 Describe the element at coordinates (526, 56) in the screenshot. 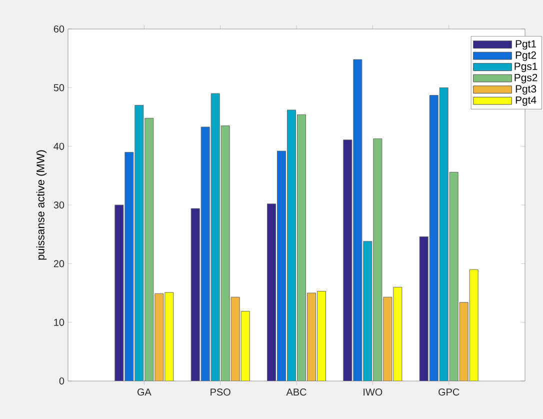

I see `legend-label: Pgt2` at that location.